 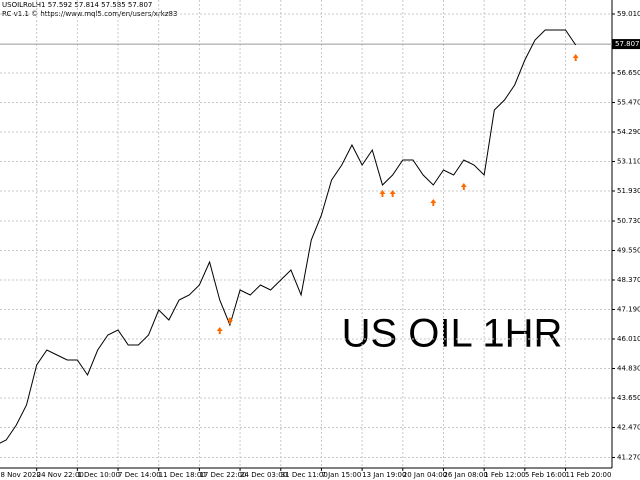 What do you see at coordinates (465, 475) in the screenshot?
I see `x-tick-label: 26 Jan 08:00` at bounding box center [465, 475].